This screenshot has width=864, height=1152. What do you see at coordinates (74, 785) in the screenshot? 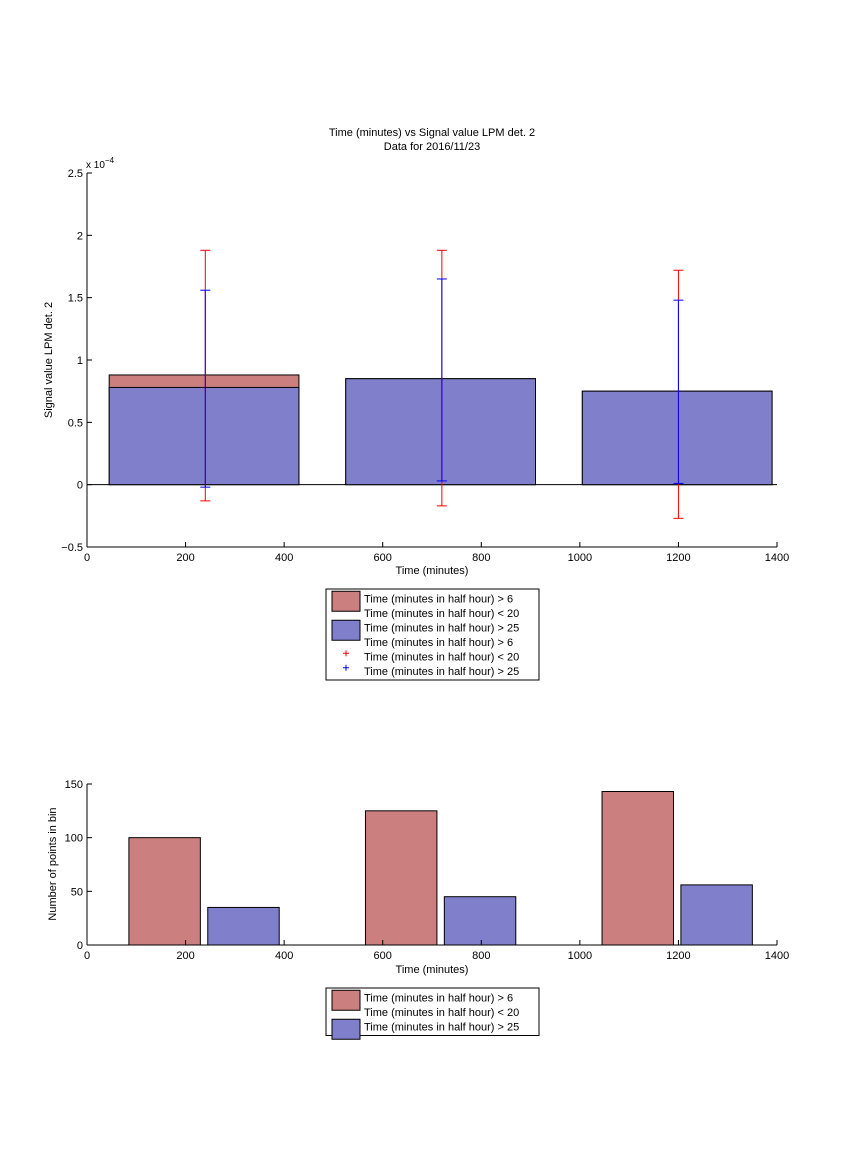
I see `y-tick-label: 150` at bounding box center [74, 785].